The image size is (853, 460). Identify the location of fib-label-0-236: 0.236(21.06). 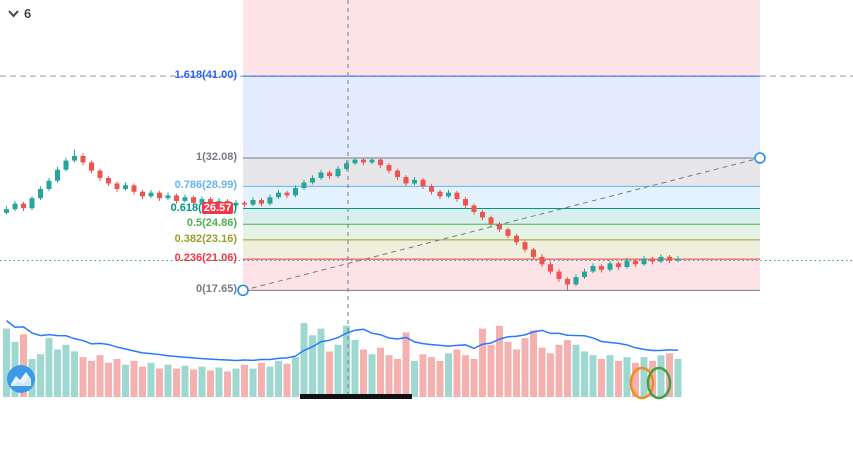
(205, 258).